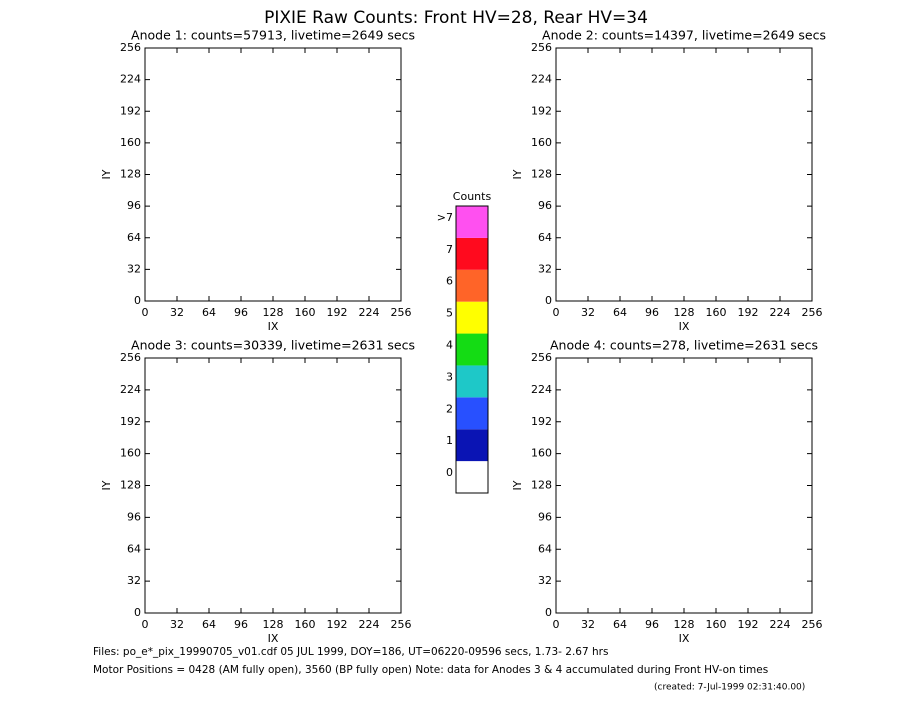 The width and height of the screenshot is (913, 705). Describe the element at coordinates (449, 345) in the screenshot. I see `colorbar-label: 4` at that location.